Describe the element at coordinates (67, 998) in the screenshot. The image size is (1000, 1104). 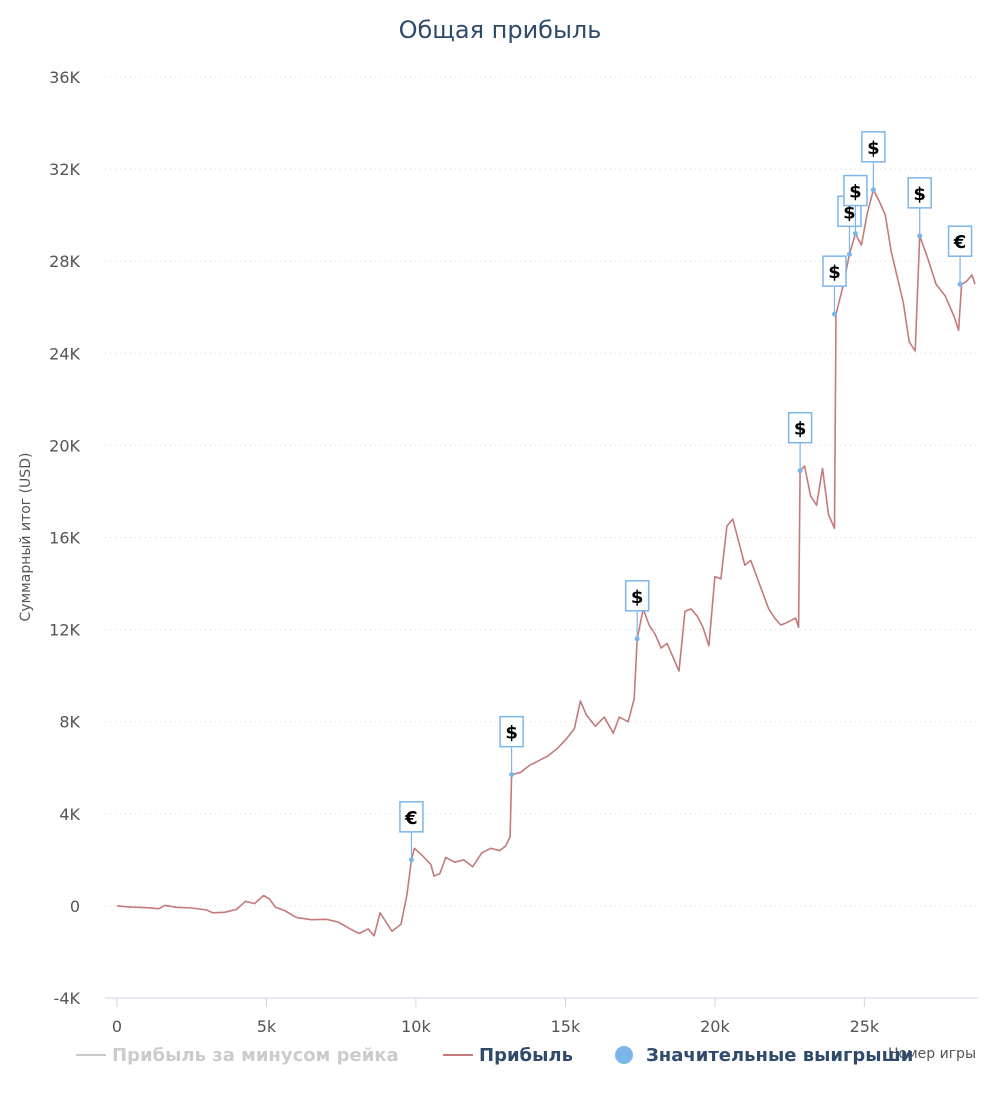
I see `y-tick-label: -4K` at that location.